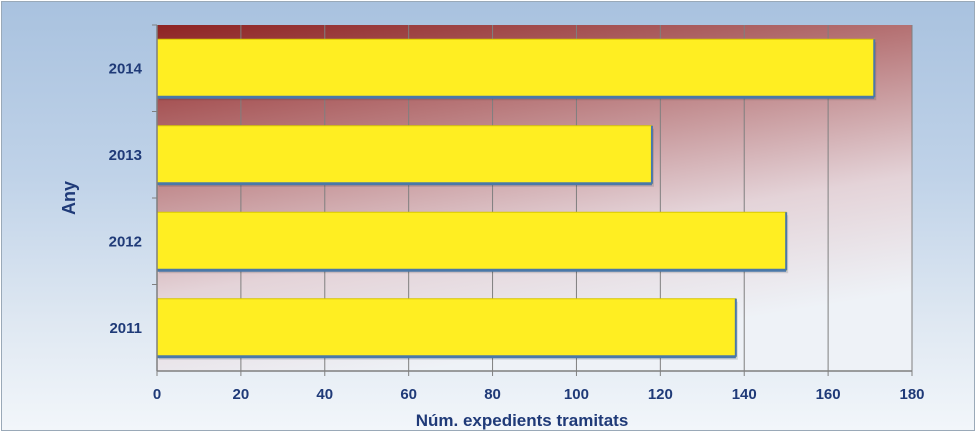 The image size is (977, 433). What do you see at coordinates (828, 394) in the screenshot?
I see `x-tick-label: 160` at bounding box center [828, 394].